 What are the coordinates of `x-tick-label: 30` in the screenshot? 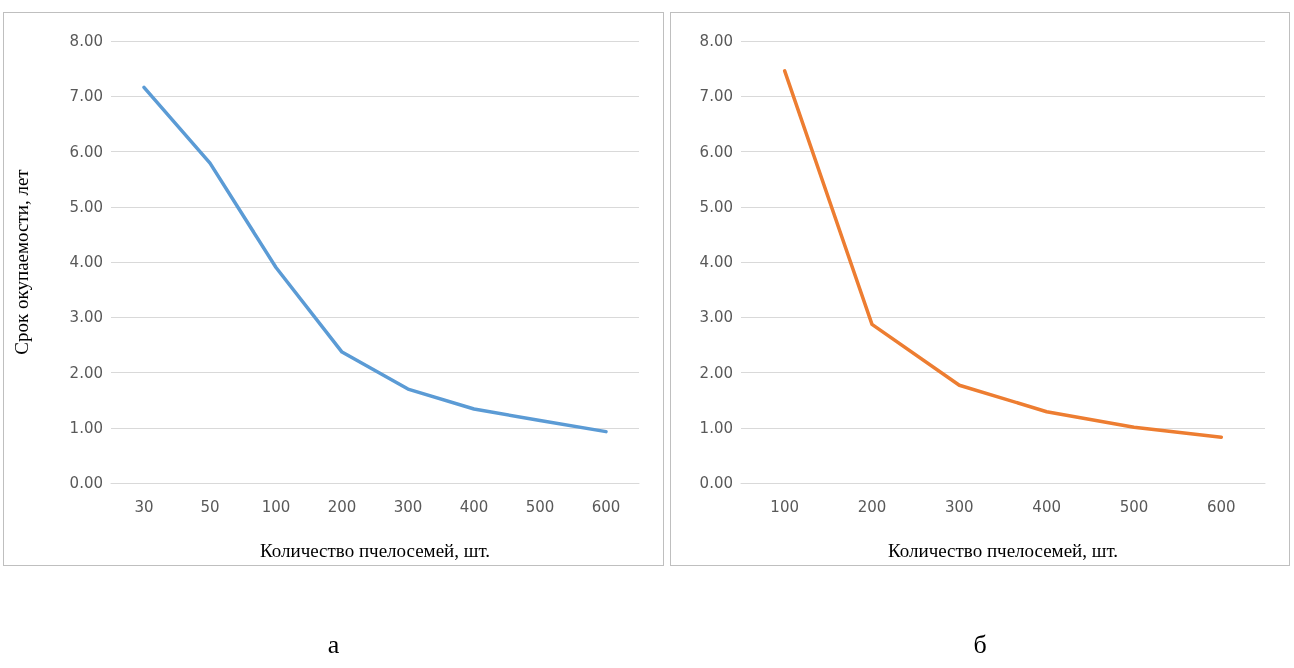 It's located at (144, 506).